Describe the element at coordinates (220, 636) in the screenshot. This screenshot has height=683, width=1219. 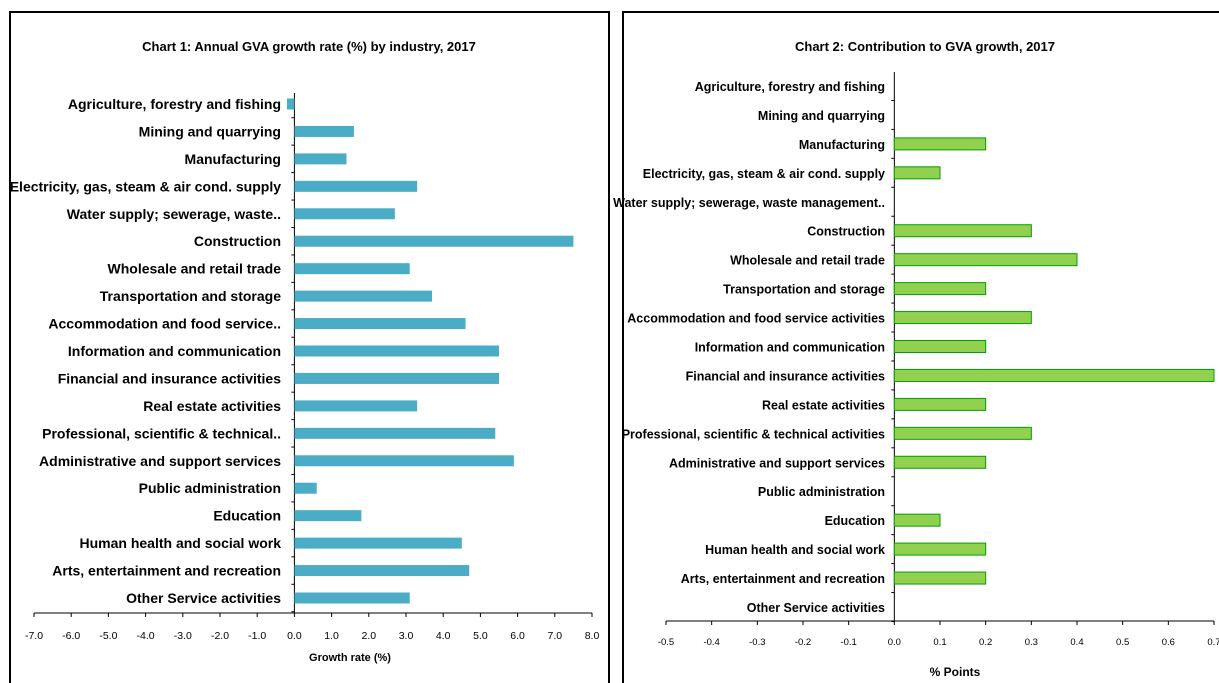
I see `x-tick-label: -2.0` at that location.